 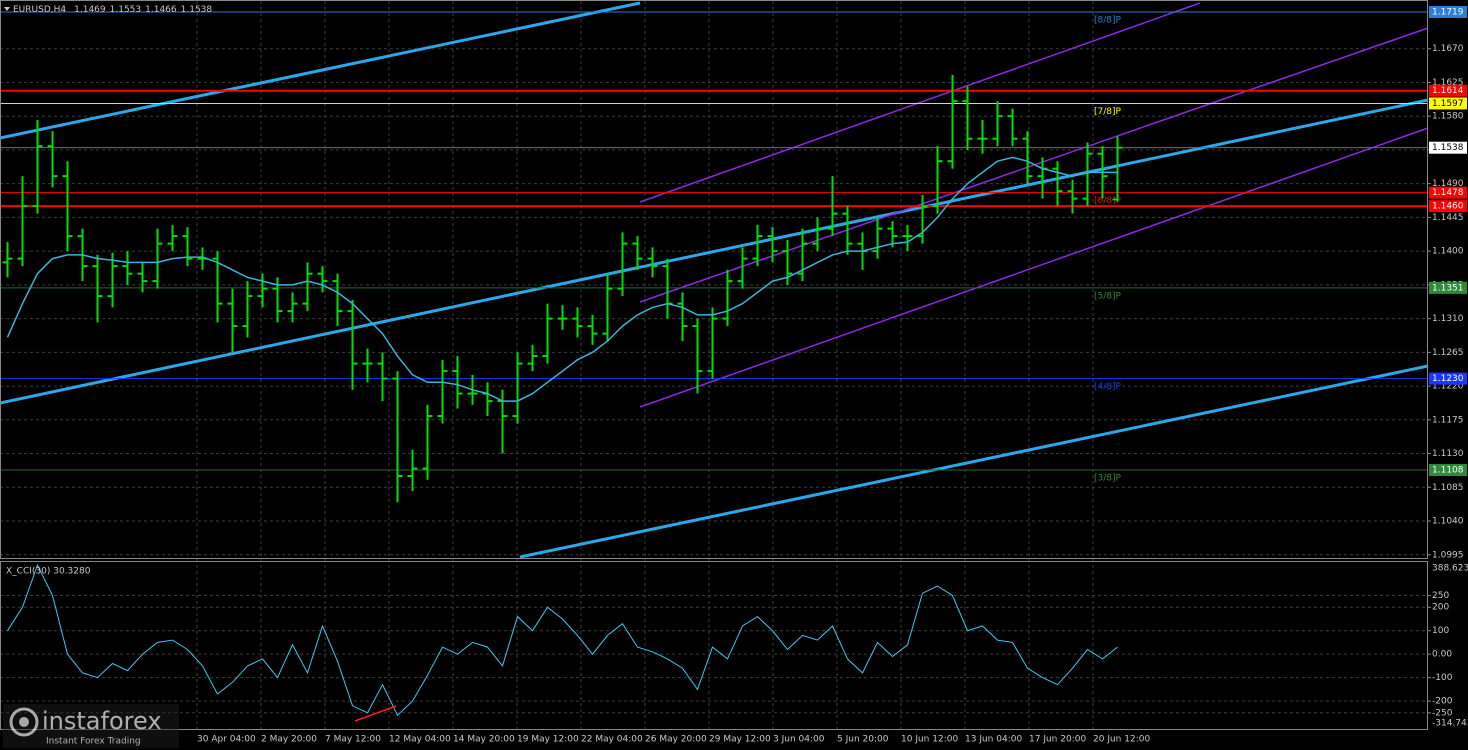 What do you see at coordinates (1108, 479) in the screenshot?
I see `murrey-label: [3/8]P` at bounding box center [1108, 479].